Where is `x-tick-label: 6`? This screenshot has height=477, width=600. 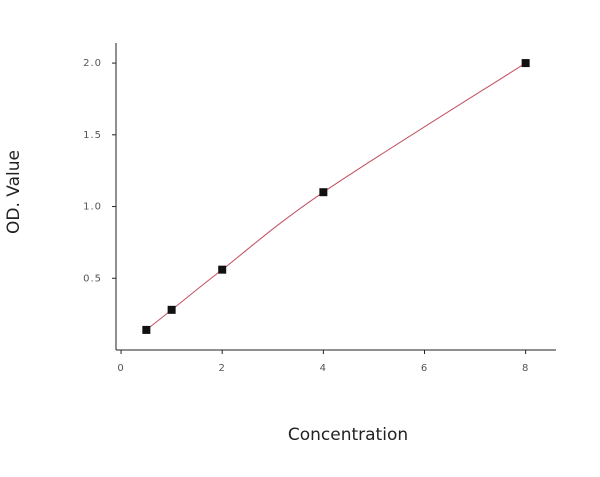 x-tick-label: 6 is located at coordinates (424, 368).